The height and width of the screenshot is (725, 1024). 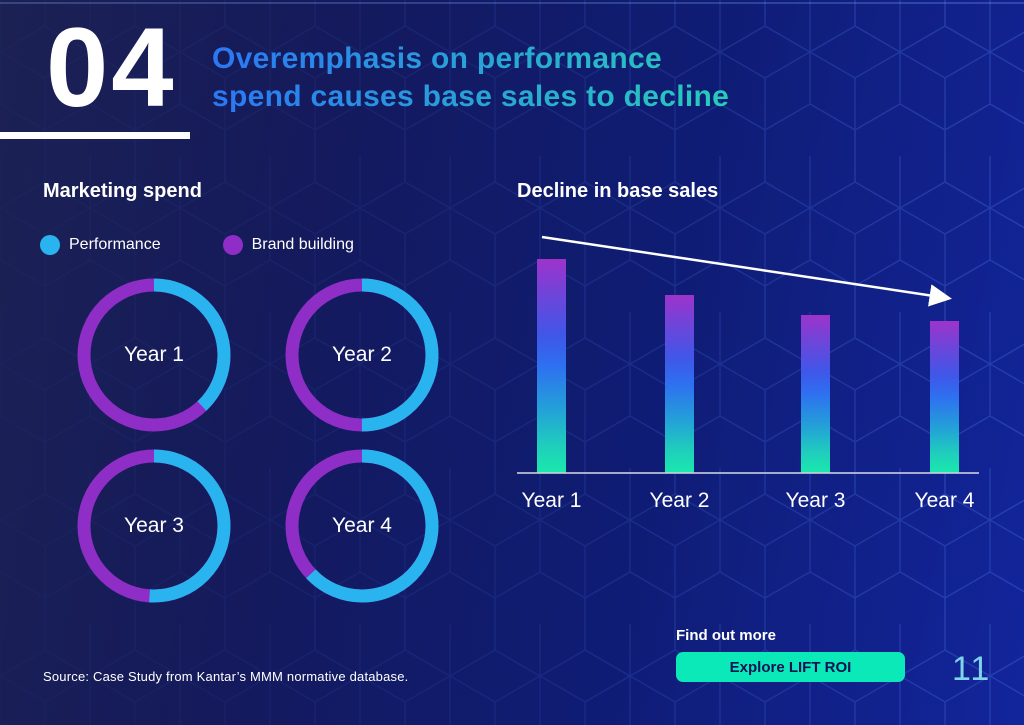 I want to click on donut-year-2: Year 2, so click(x=362, y=355).